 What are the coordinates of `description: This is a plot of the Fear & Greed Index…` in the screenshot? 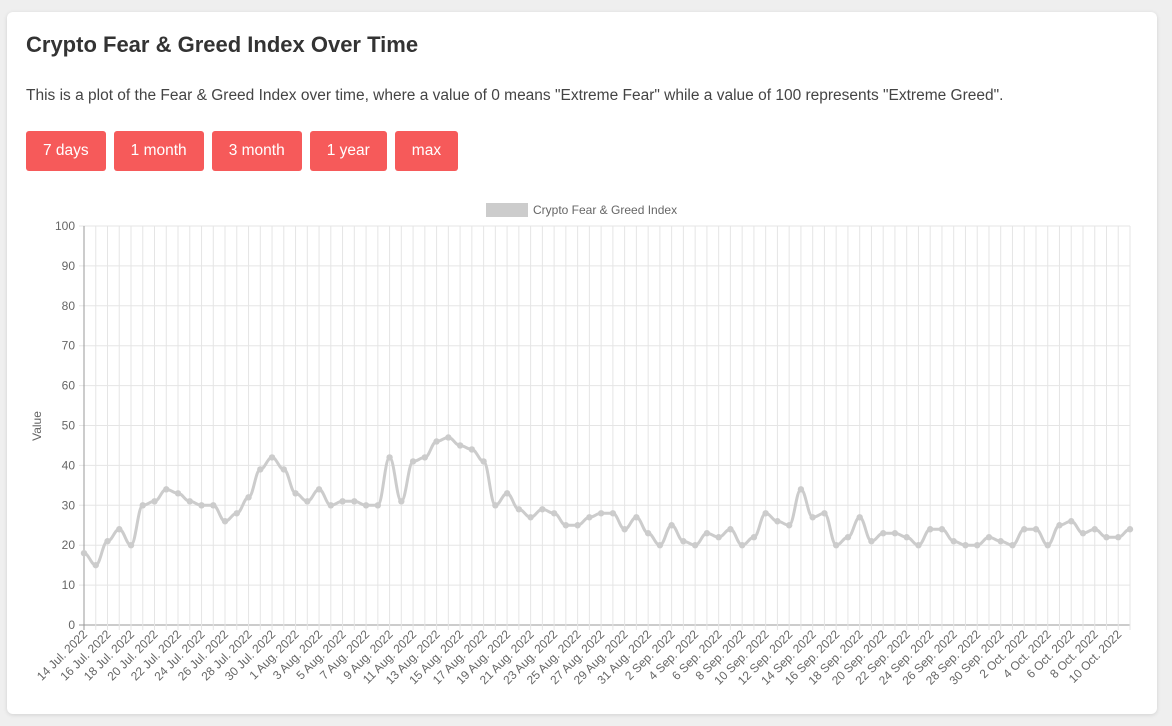 It's located at (515, 95).